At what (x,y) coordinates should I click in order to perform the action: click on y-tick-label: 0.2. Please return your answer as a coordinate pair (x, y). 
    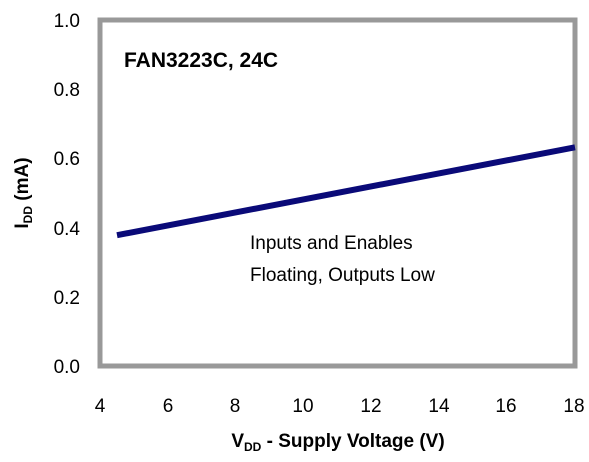
    Looking at the image, I should click on (67, 298).